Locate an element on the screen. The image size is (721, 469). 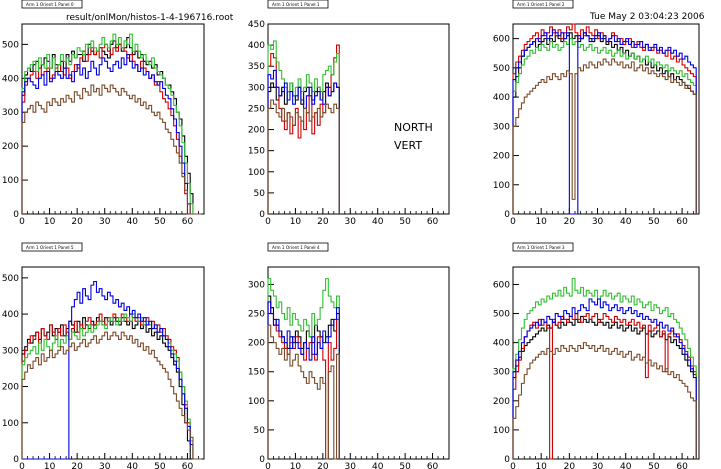
panel-title: Arm 1 Orient 1 Panel 5 is located at coordinates (50, 247).